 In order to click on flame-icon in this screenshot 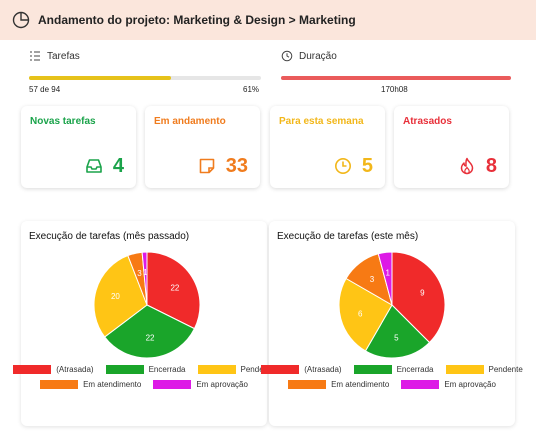, I will do `click(467, 166)`.